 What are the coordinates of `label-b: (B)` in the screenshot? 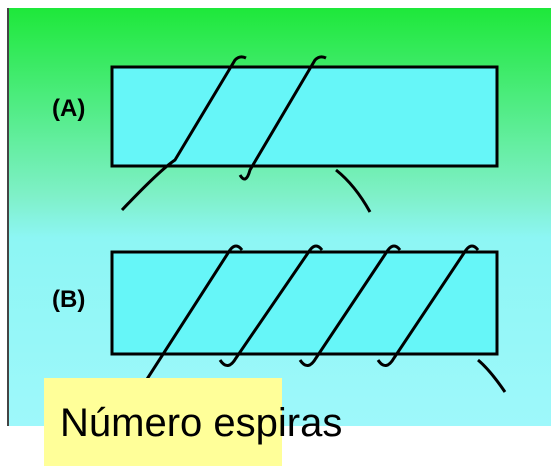 It's located at (68, 299).